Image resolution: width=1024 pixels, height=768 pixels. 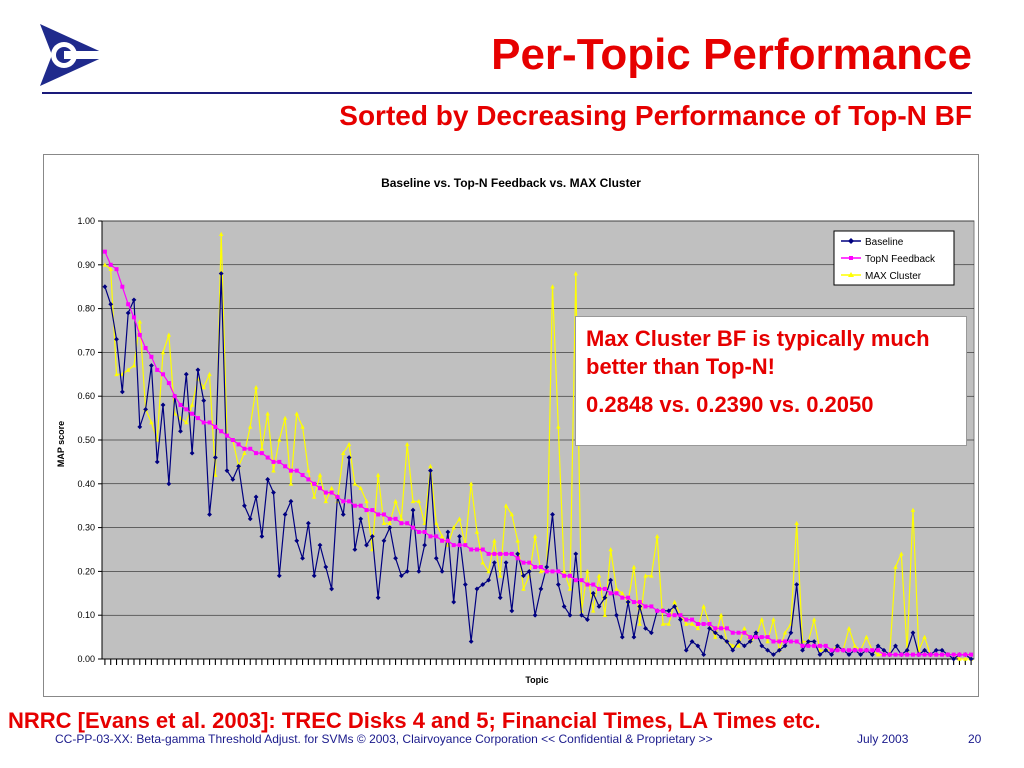 What do you see at coordinates (900, 259) in the screenshot?
I see `legend-label-topn: TopN Feedback` at bounding box center [900, 259].